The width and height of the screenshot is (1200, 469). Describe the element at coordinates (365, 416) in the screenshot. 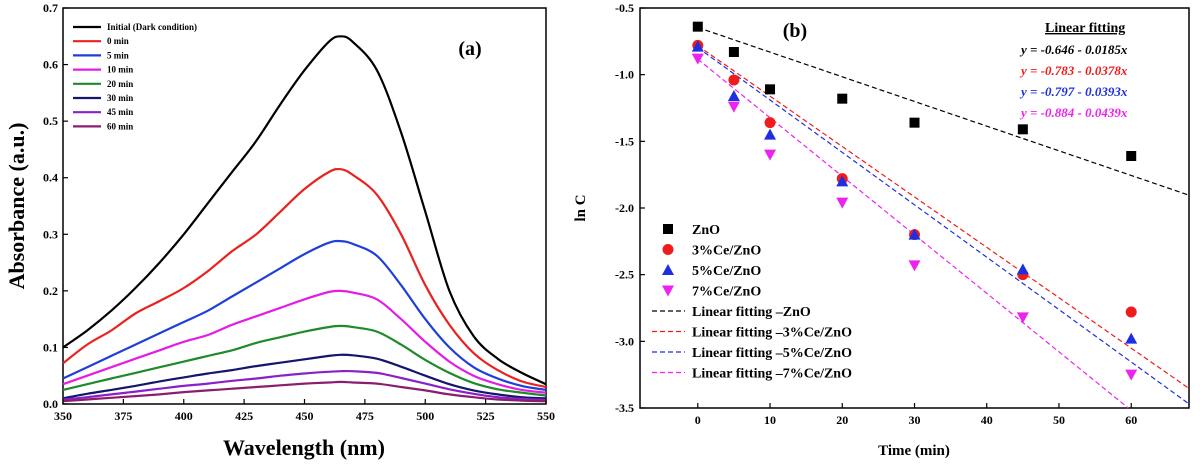

I see `panel-a-x-tick-label: 475` at that location.